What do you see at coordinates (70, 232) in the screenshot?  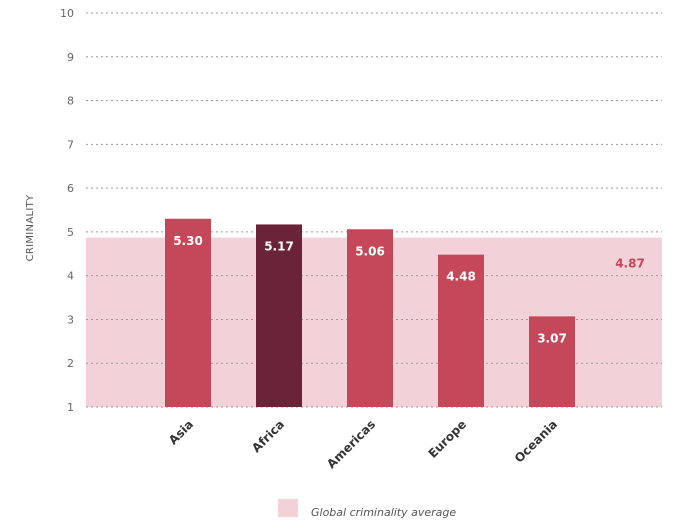 I see `y-tick-label: 5` at bounding box center [70, 232].